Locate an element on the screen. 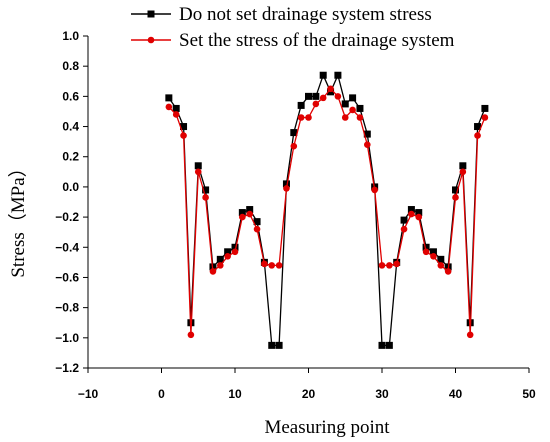  y-tick-label: −0.8 is located at coordinates (67, 308).